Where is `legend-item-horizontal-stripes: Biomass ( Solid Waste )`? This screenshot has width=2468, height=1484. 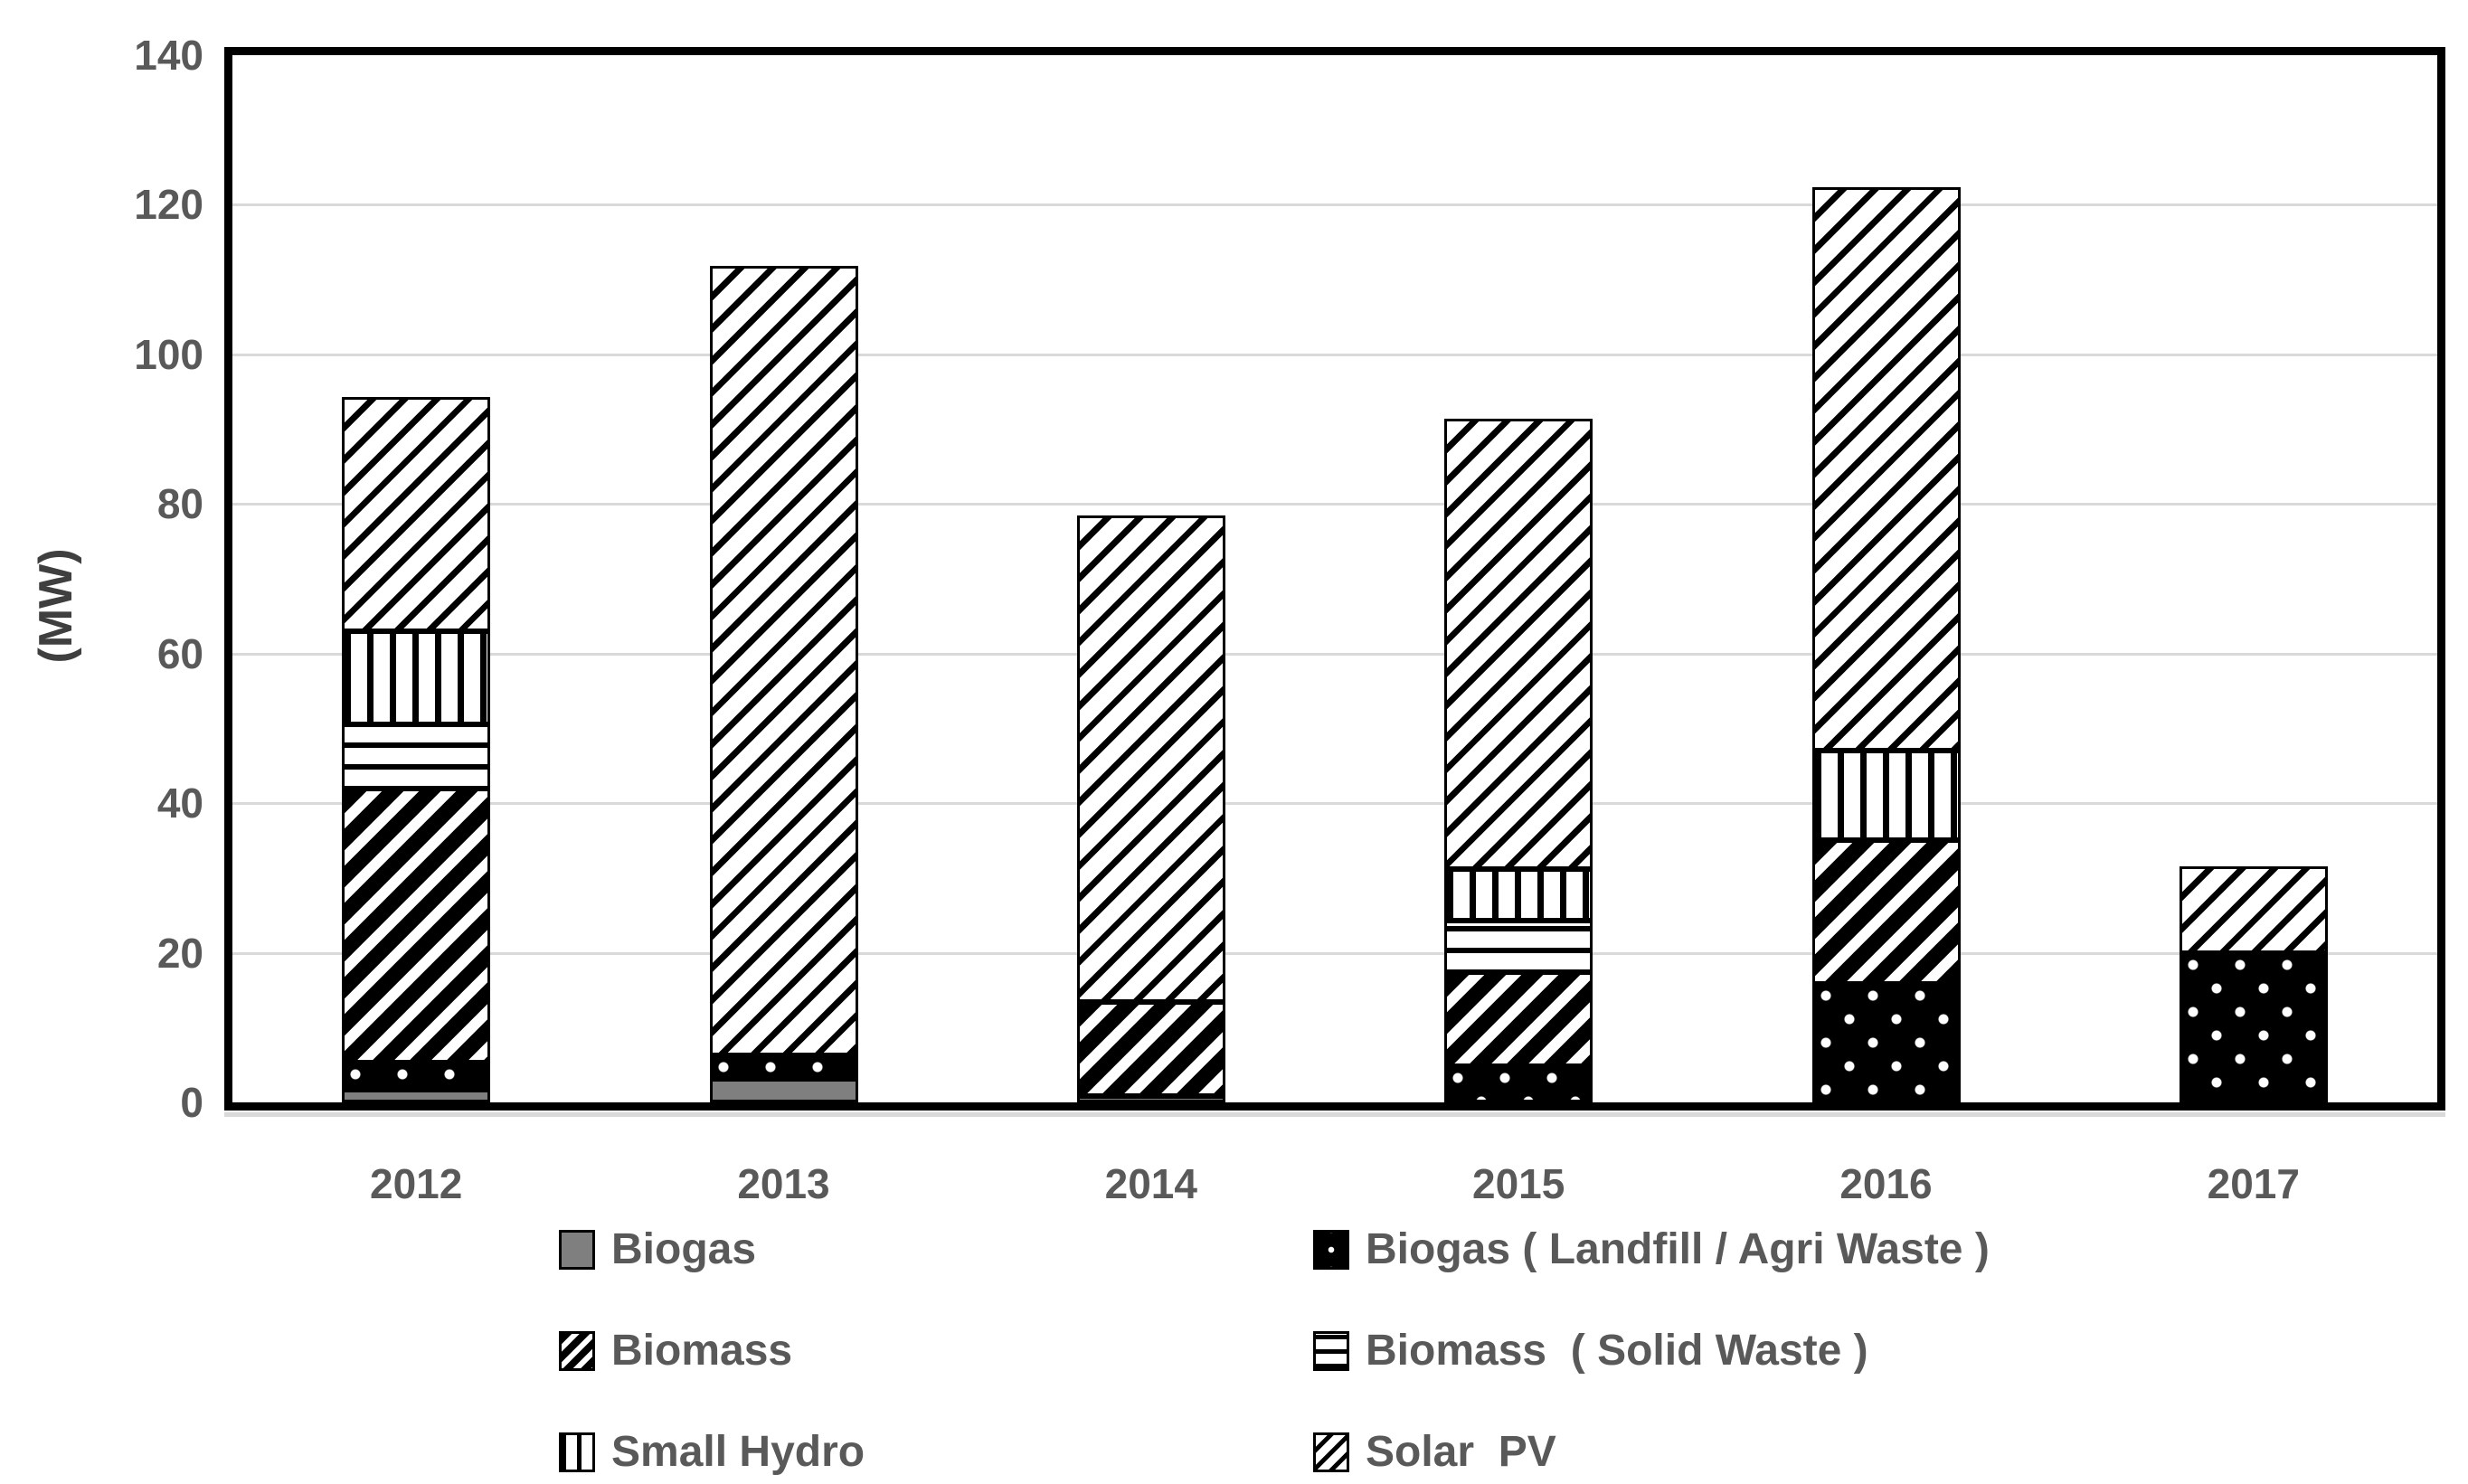
legend-item-horizontal-stripes: Biomass ( Solid Waste ) is located at coordinates (1590, 1350).